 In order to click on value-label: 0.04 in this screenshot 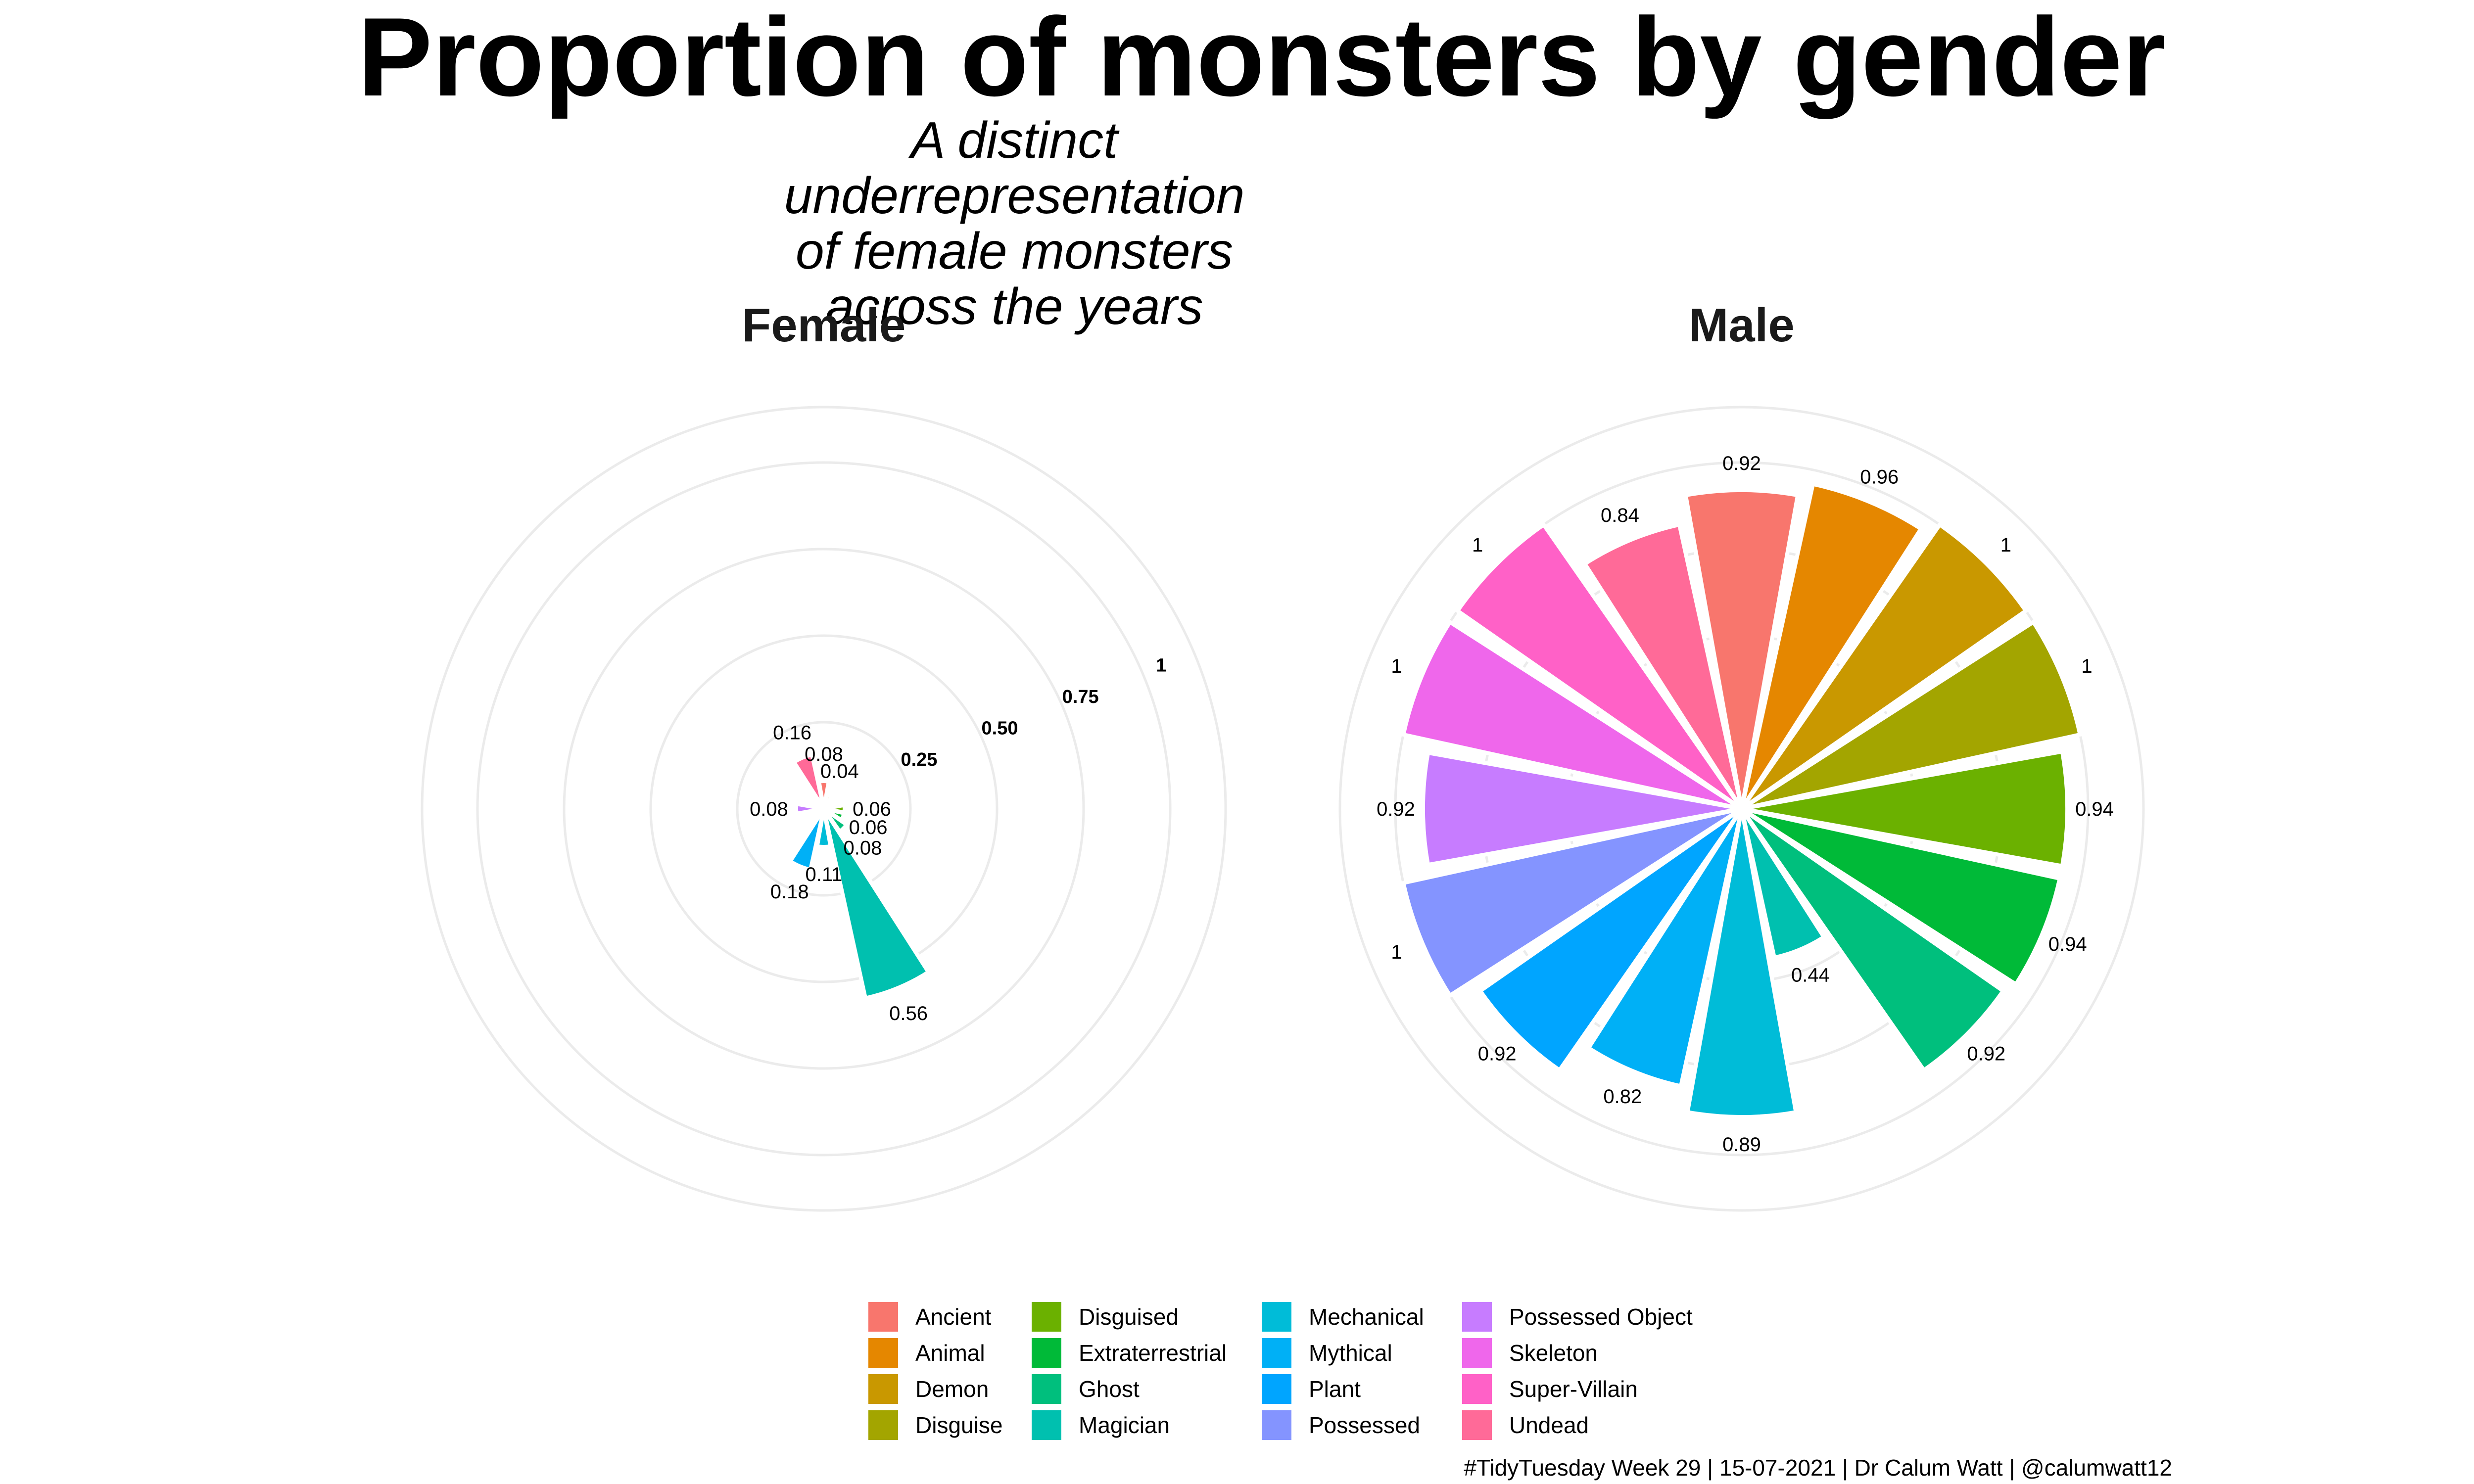, I will do `click(839, 771)`.